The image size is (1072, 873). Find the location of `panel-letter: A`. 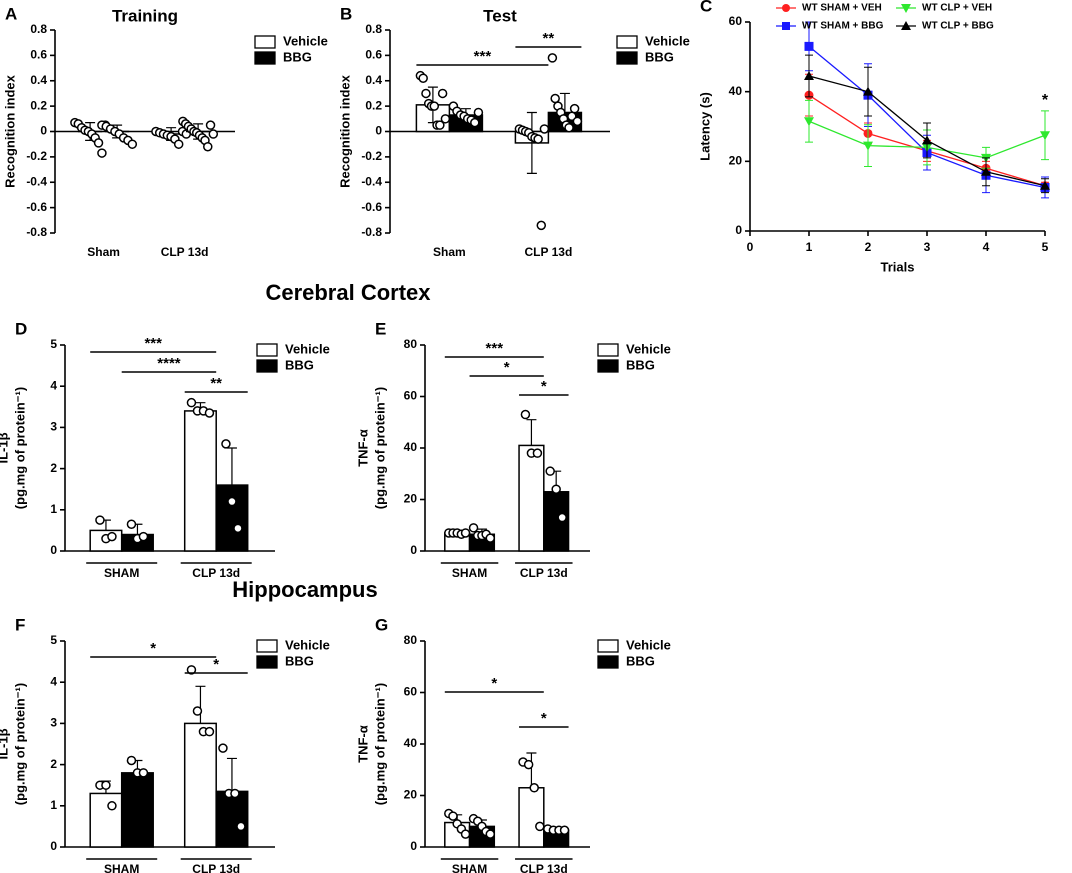

panel-letter: A is located at coordinates (11, 13).